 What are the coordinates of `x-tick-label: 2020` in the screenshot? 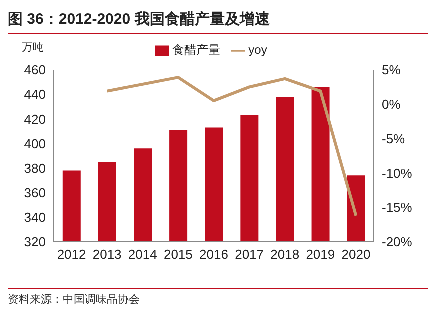 It's located at (356, 254).